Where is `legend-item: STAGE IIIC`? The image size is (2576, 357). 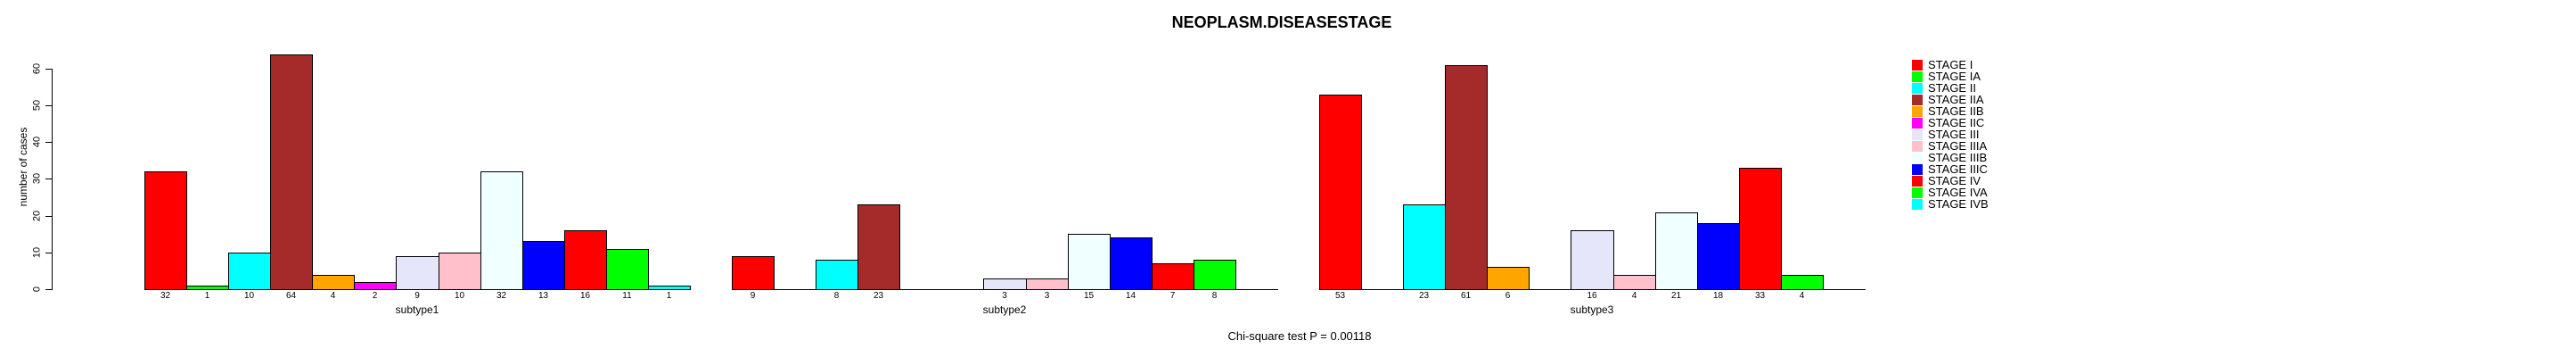
legend-item: STAGE IIIC is located at coordinates (1951, 169).